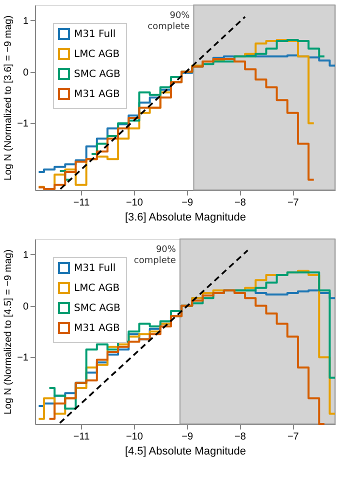 This screenshot has width=357, height=500. I want to click on x-axis-title: [4.5] Absolute Magnitude, so click(185, 452).